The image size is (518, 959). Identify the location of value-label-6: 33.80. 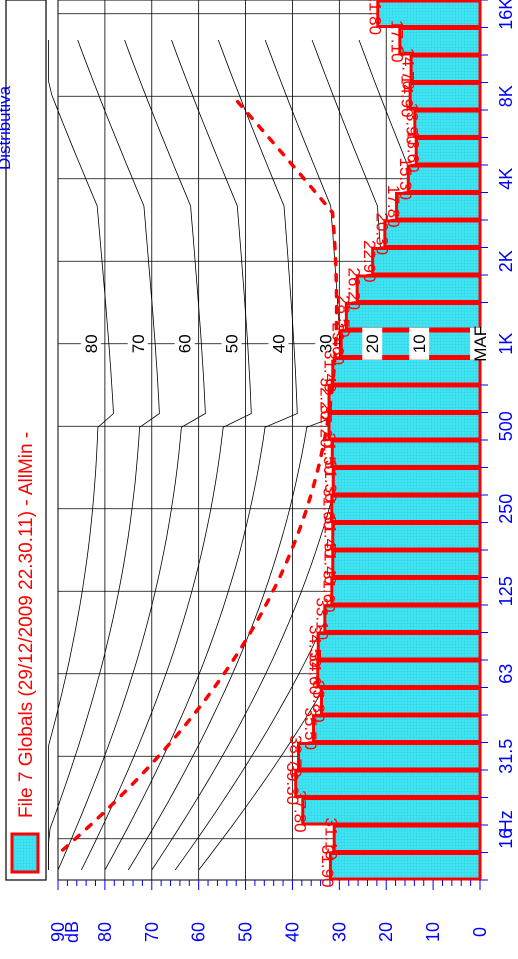
(318, 701).